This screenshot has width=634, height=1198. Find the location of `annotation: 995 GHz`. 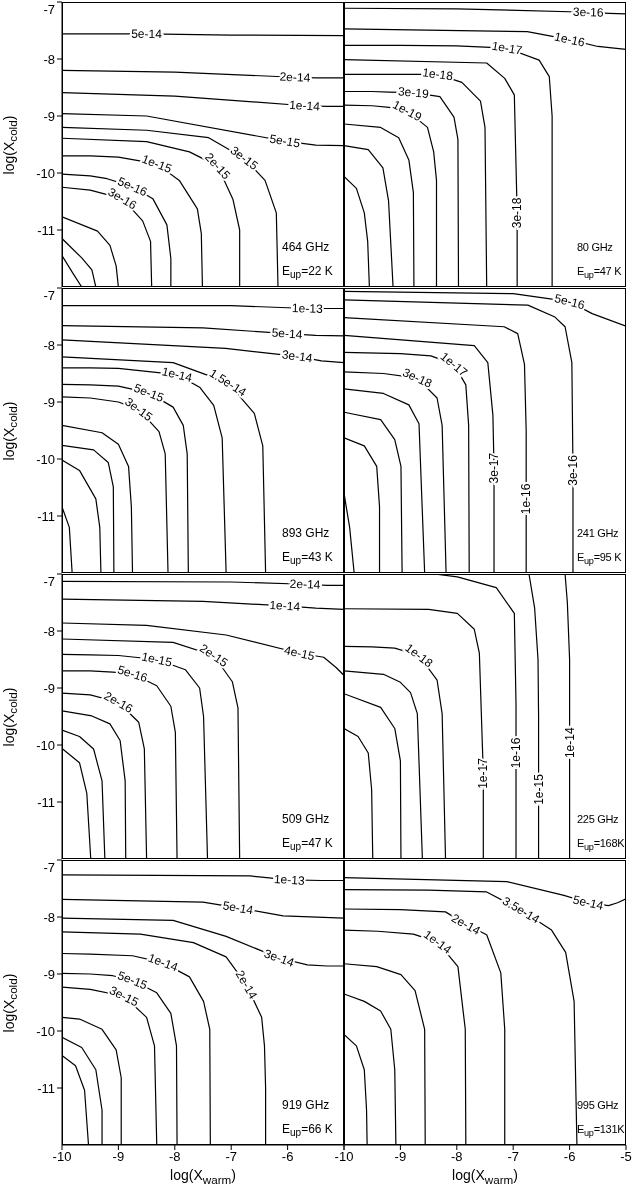

annotation: 995 GHz is located at coordinates (598, 1105).